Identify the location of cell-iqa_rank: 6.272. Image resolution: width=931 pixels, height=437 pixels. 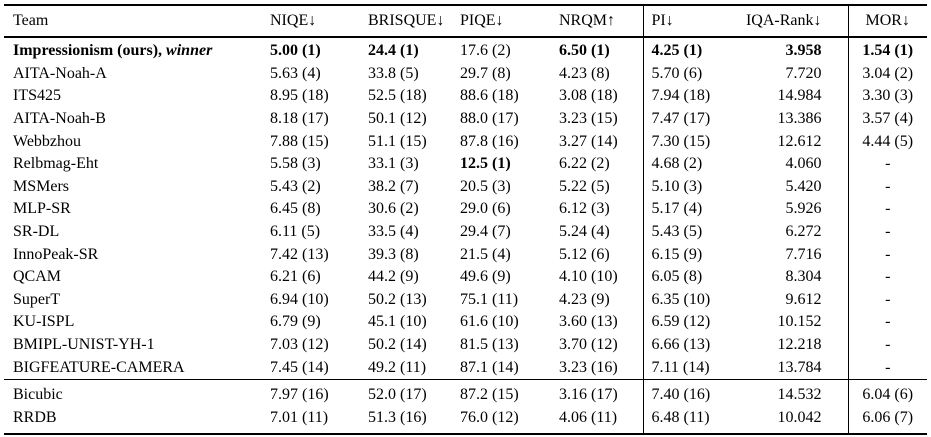
(803, 232).